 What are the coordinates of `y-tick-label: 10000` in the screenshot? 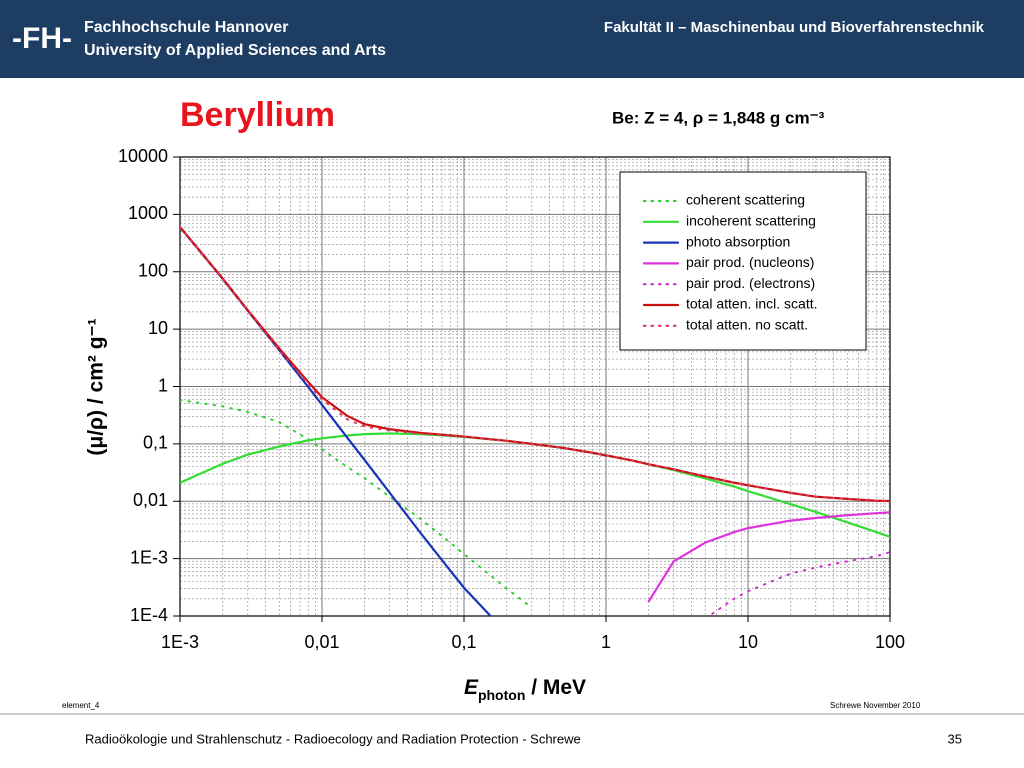 It's located at (143, 156).